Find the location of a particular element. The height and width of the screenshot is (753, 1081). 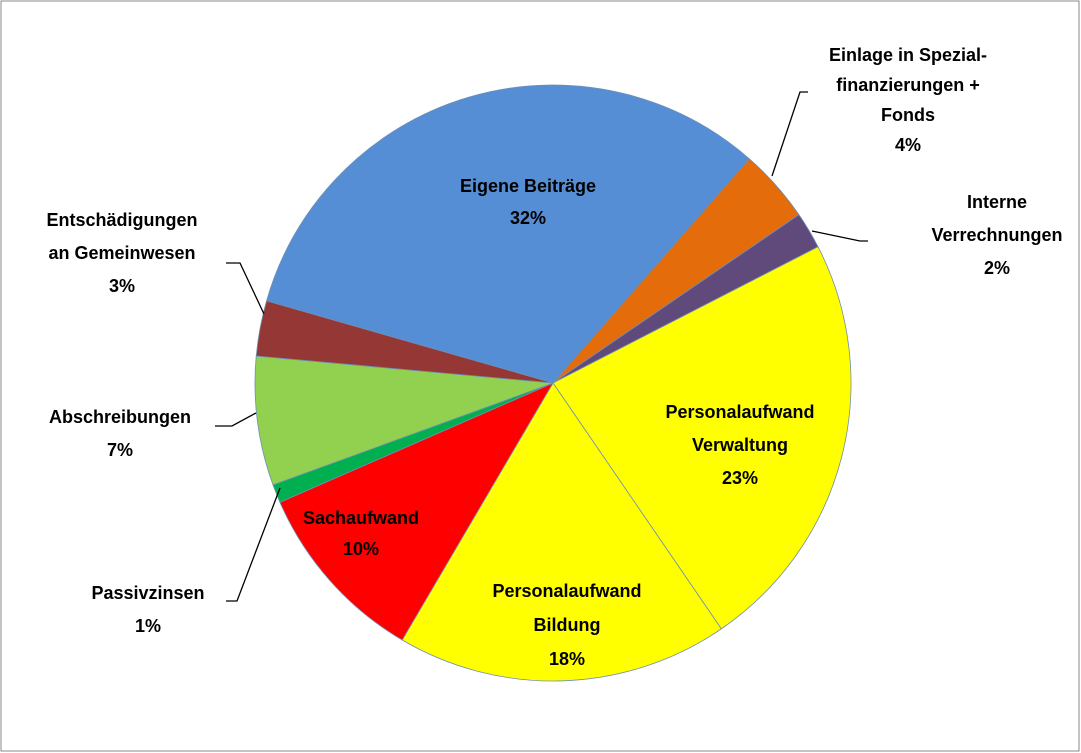

slice-label: an Gemeinwesen is located at coordinates (121, 253).